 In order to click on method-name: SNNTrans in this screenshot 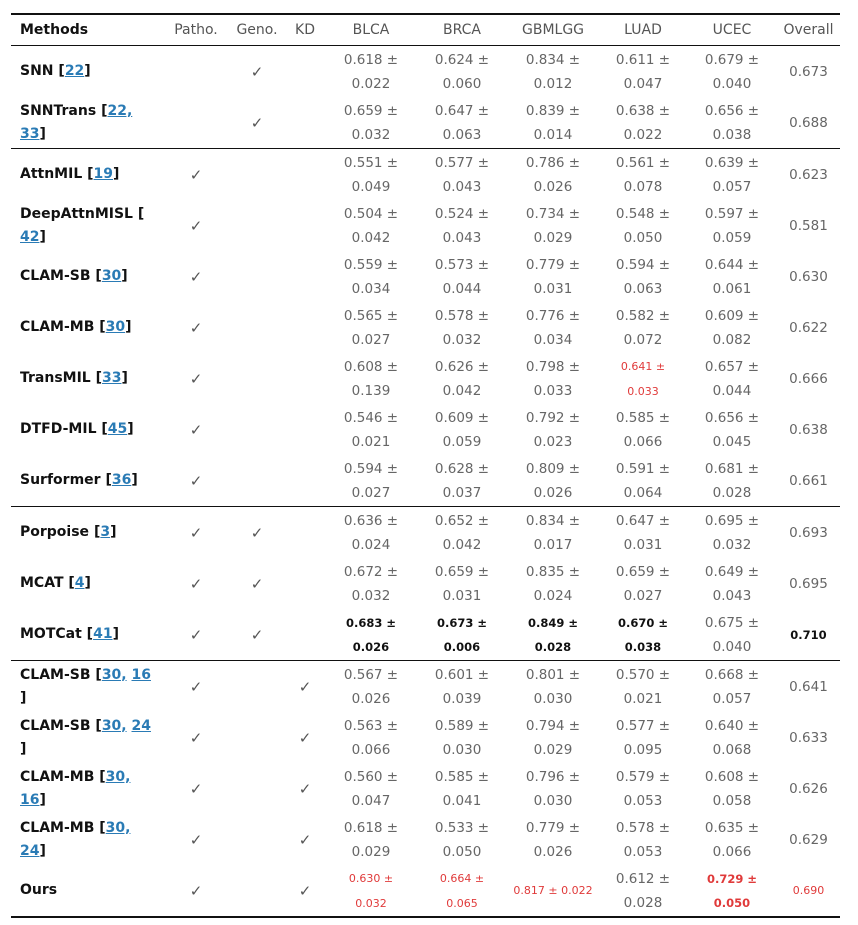, I will do `click(58, 110)`.